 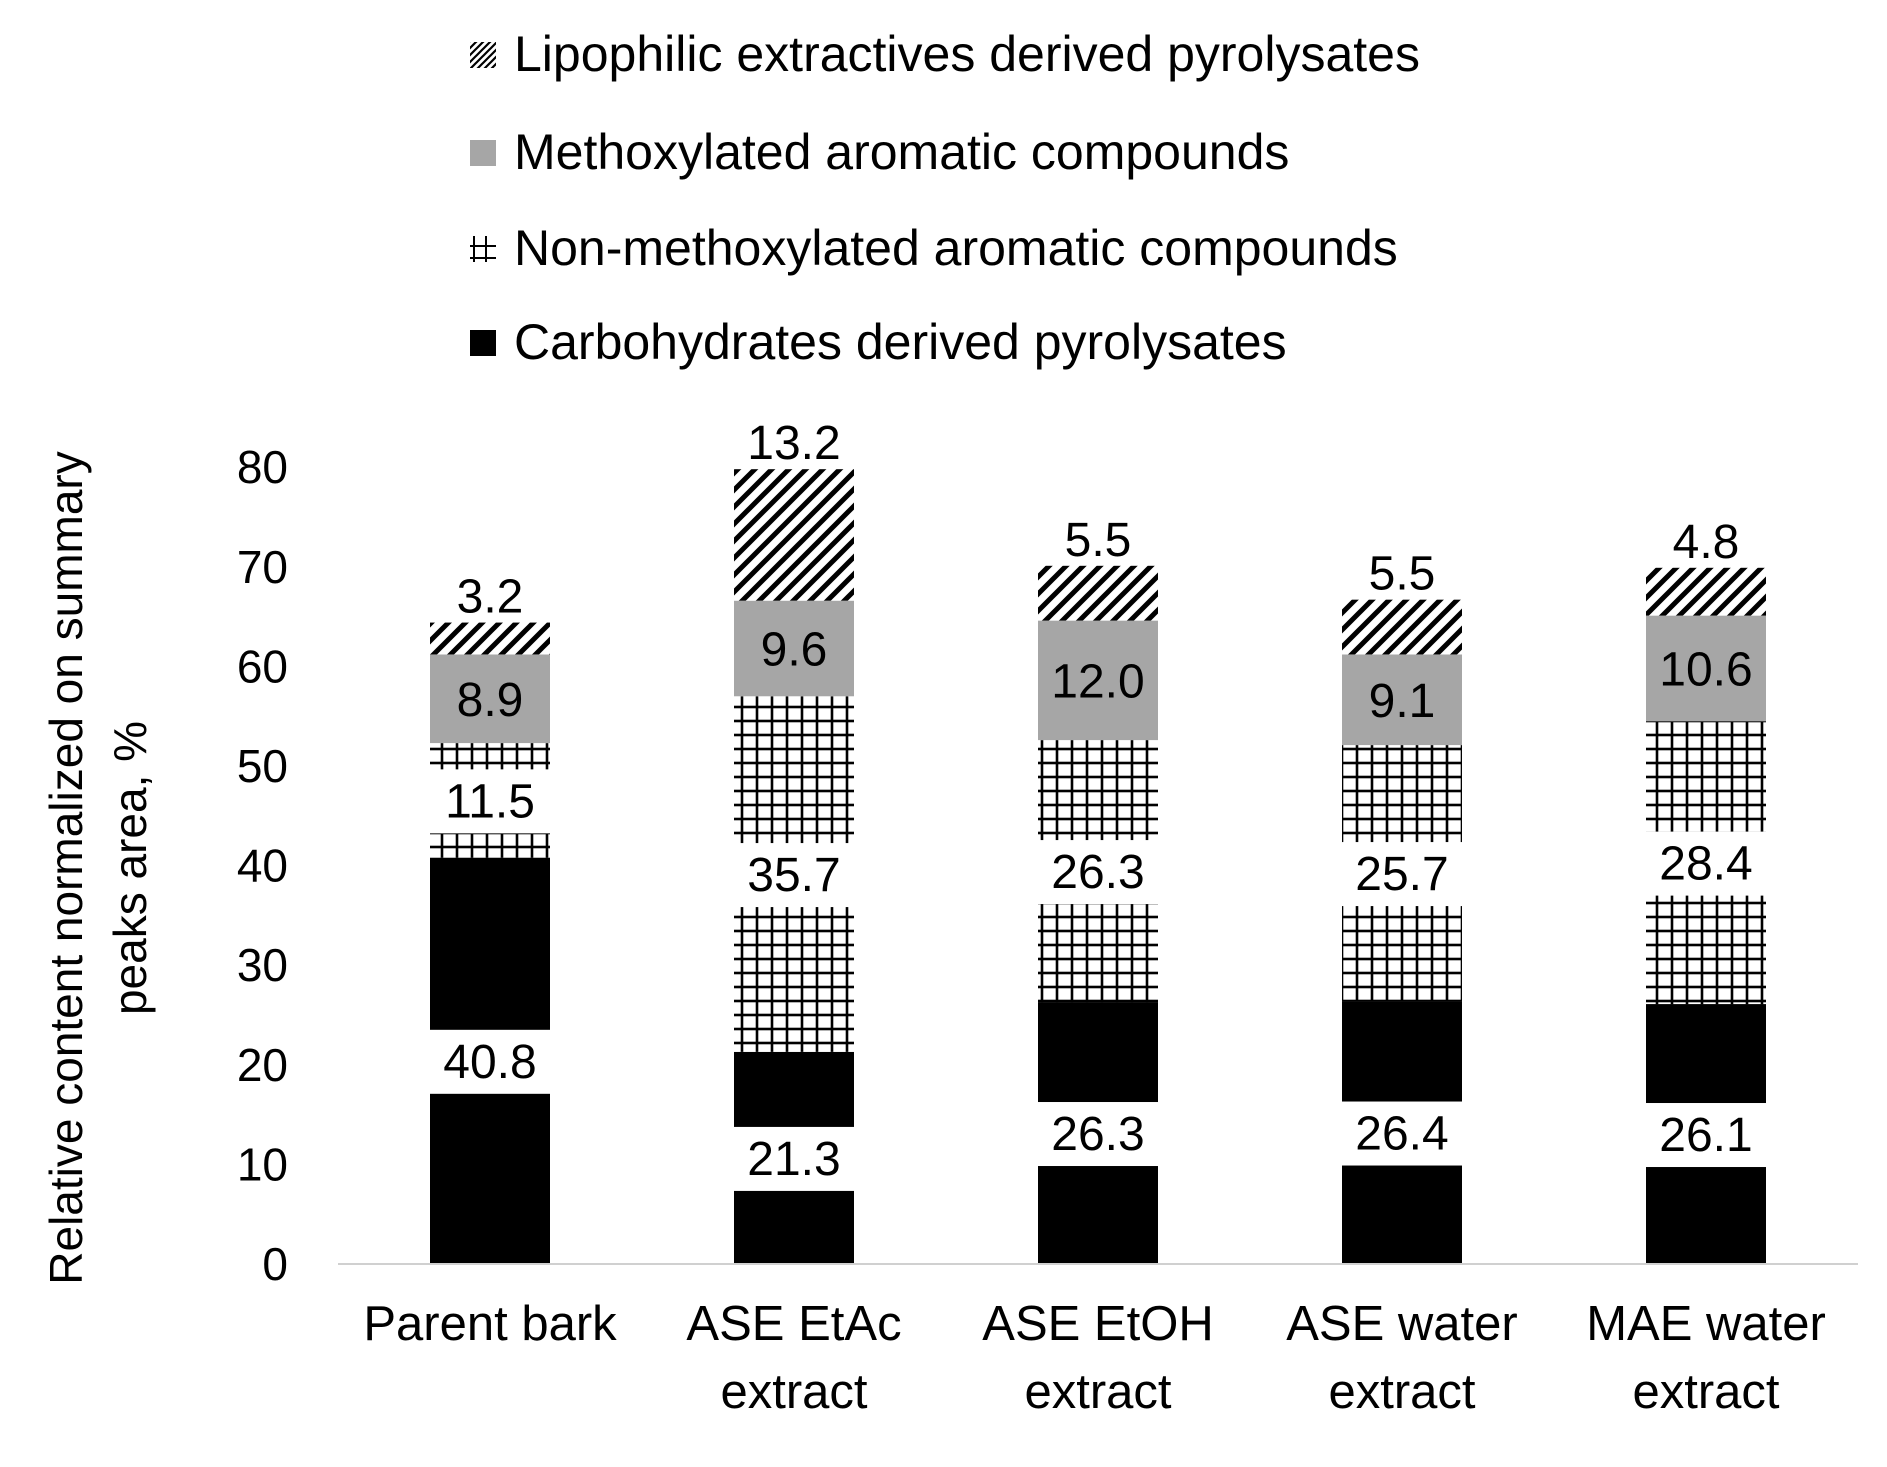 What do you see at coordinates (956, 248) in the screenshot?
I see `legend-label: Non-methoxylated aromatic compounds` at bounding box center [956, 248].